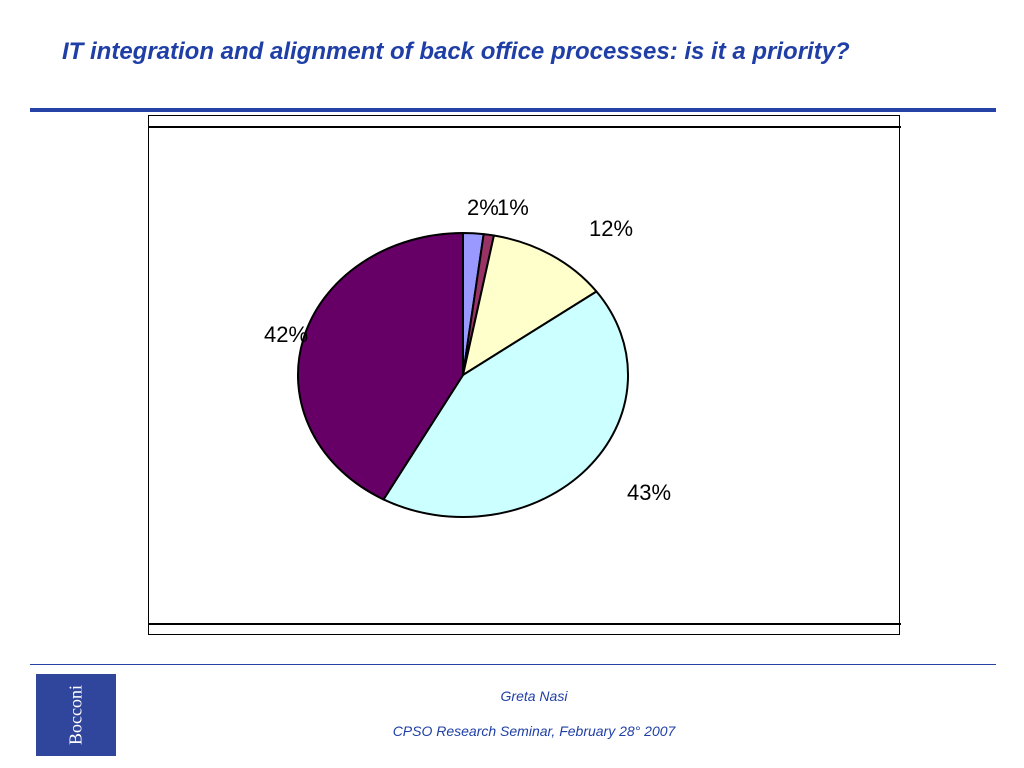  Describe the element at coordinates (513, 664) in the screenshot. I see `footer-divider` at that location.